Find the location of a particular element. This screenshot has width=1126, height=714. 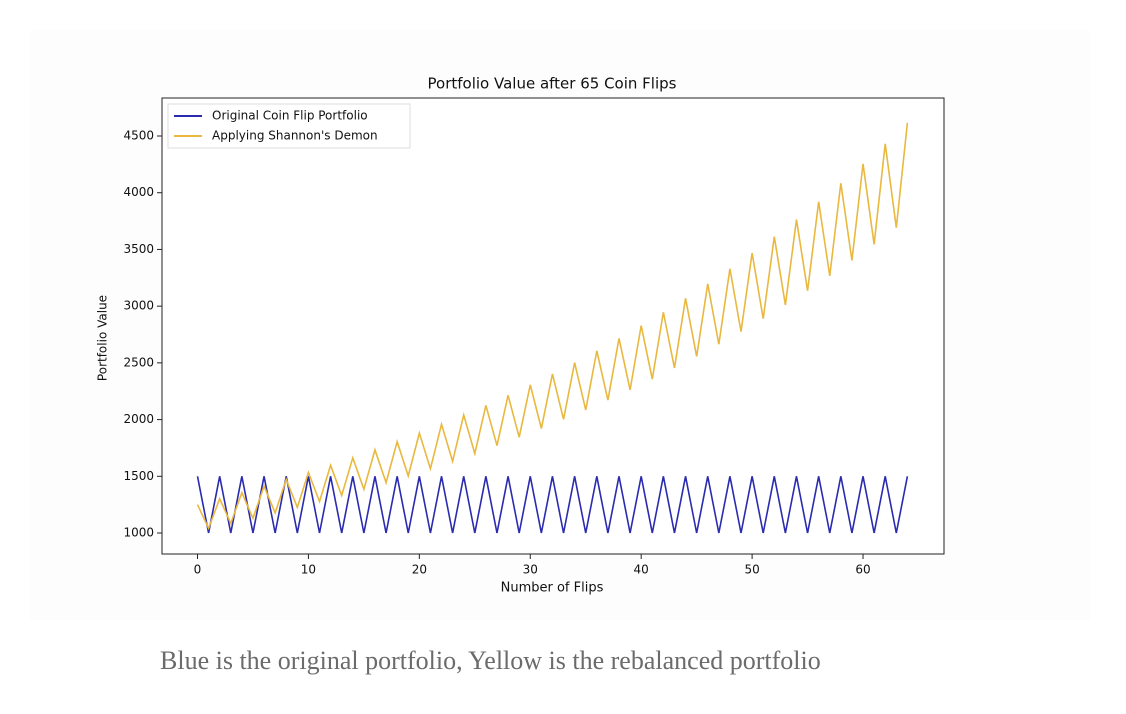

y-tick-label: 2500 is located at coordinates (138, 362).